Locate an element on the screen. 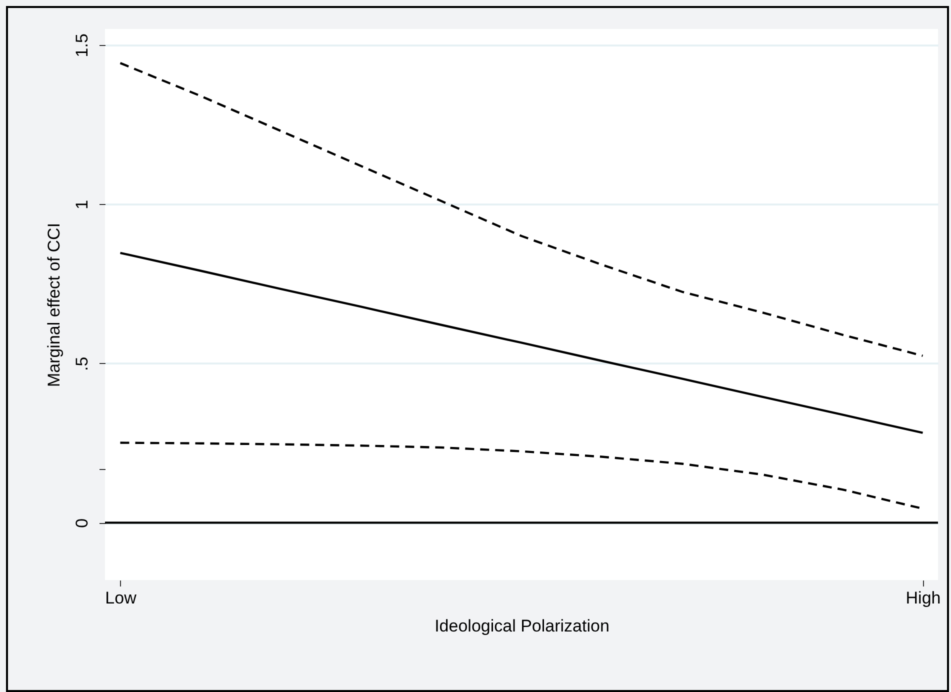  y-axis-title: Marginal effect of CCI is located at coordinates (54, 305).